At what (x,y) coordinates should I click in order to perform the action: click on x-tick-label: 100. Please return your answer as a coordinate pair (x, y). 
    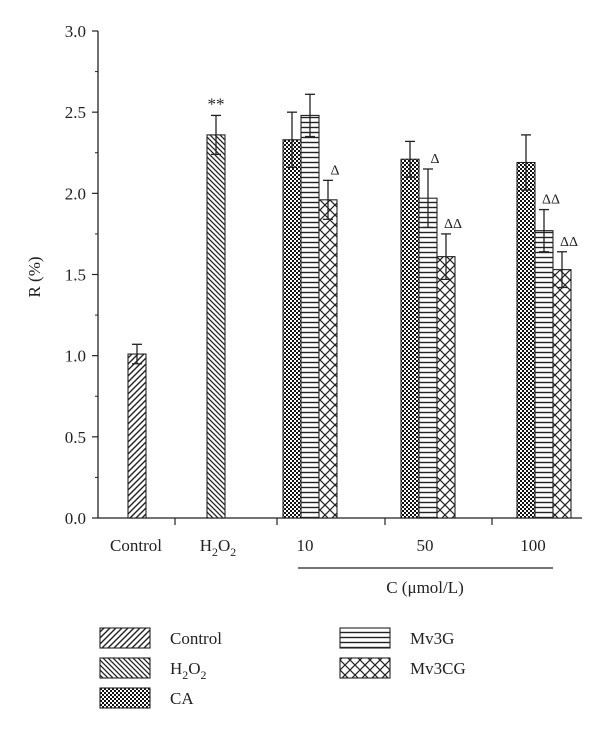
    Looking at the image, I should click on (533, 545).